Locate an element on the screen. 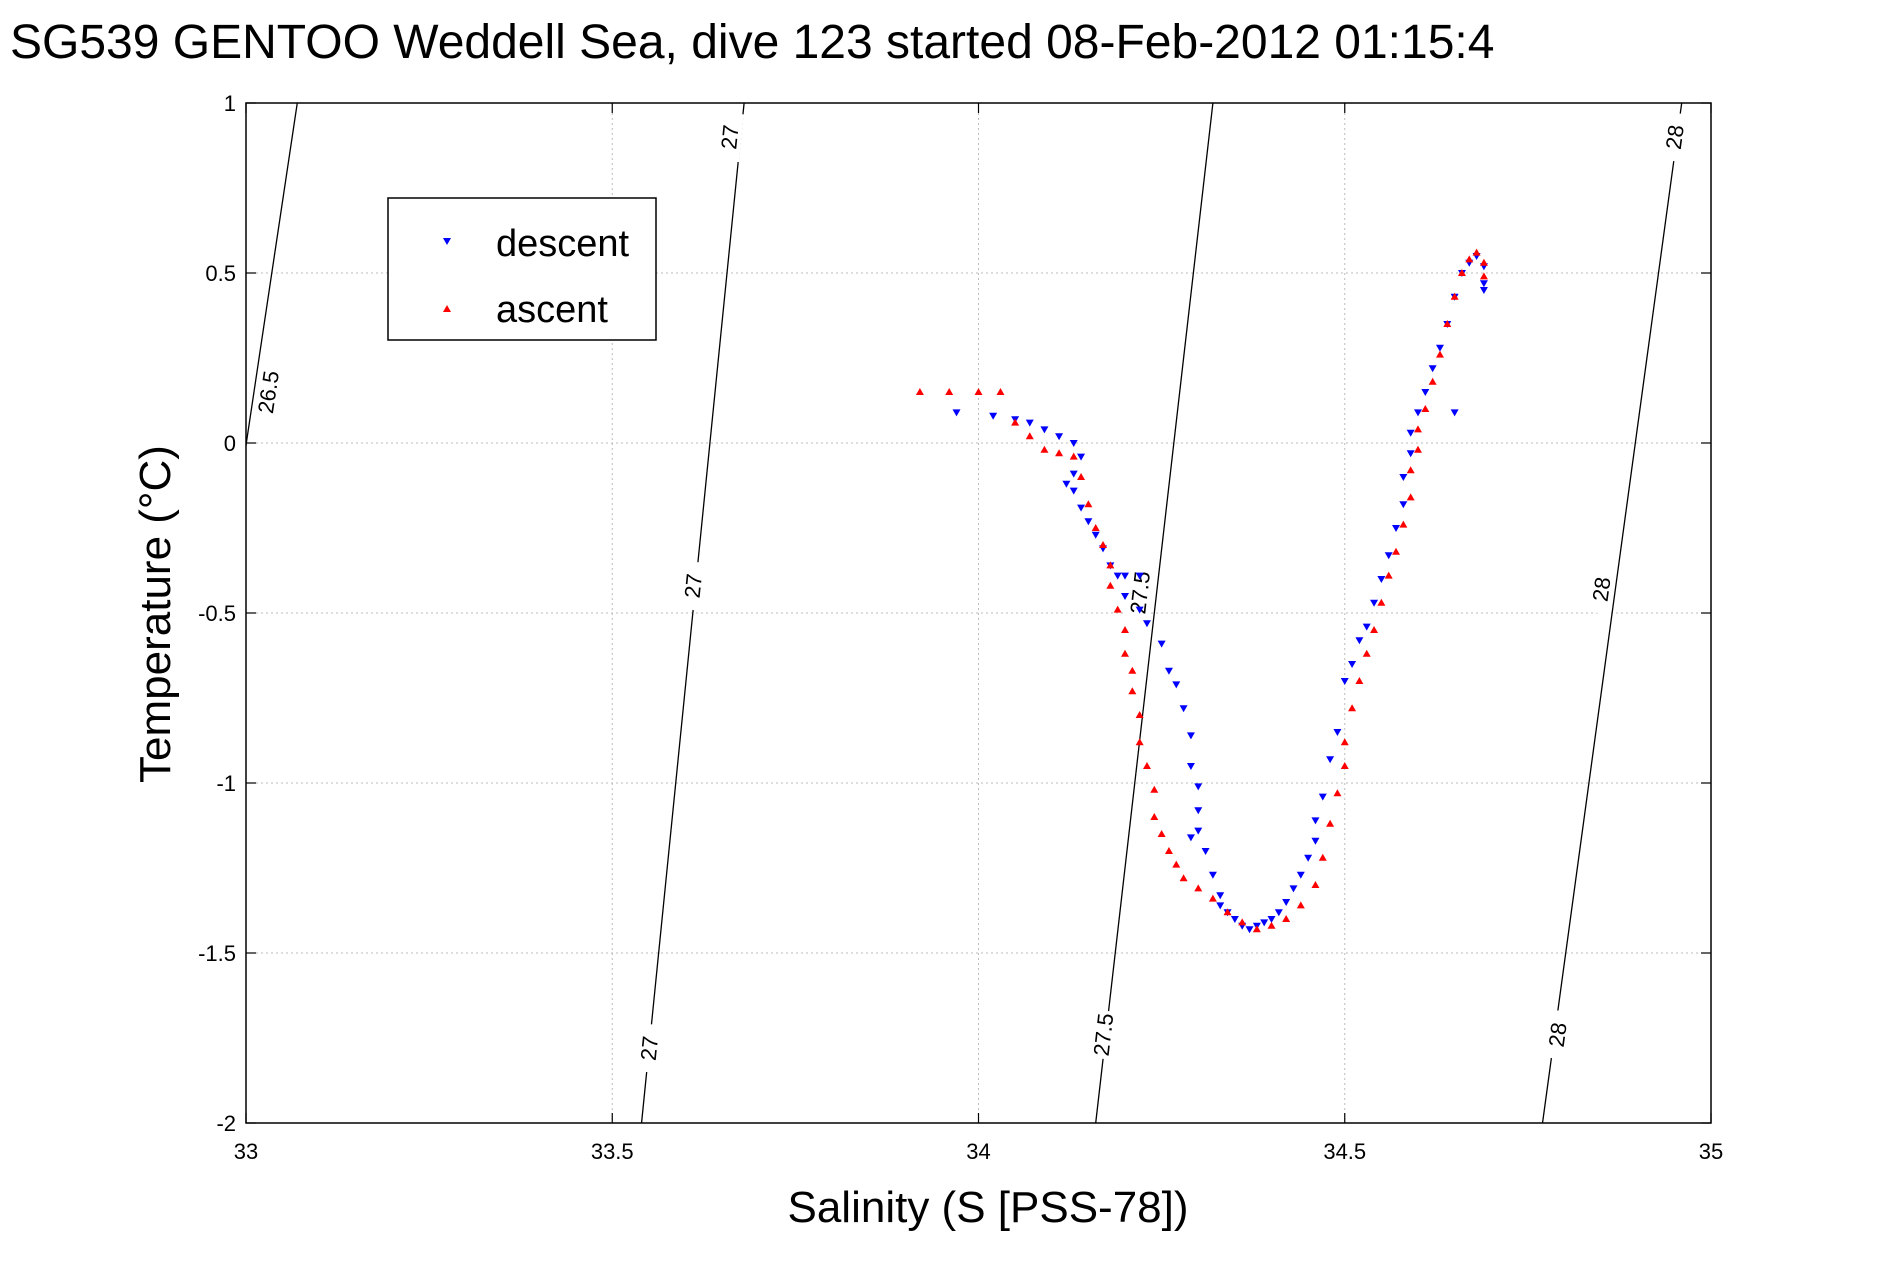 The width and height of the screenshot is (1891, 1267). y-tick-label: 0.5 is located at coordinates (220, 273).